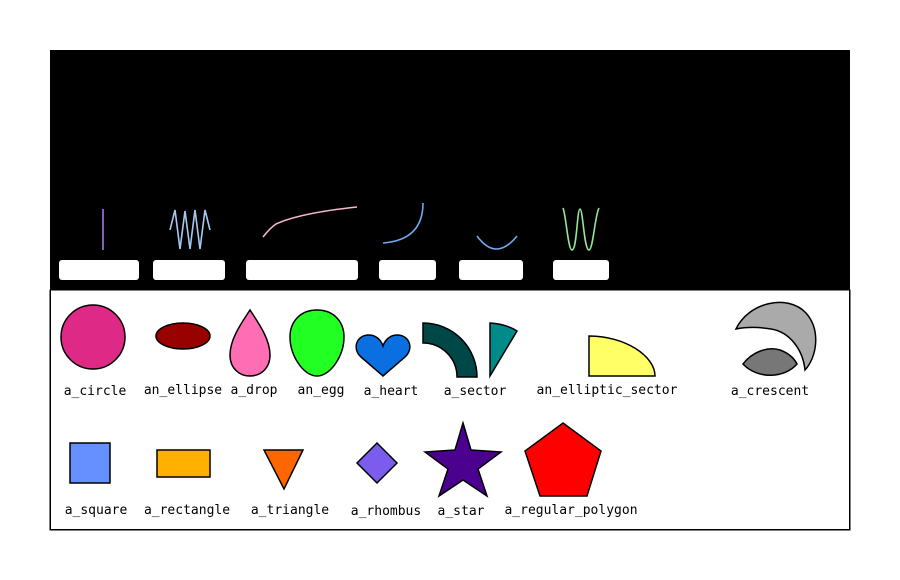 The width and height of the screenshot is (900, 580). What do you see at coordinates (95, 391) in the screenshot?
I see `label-circle: a_circle` at bounding box center [95, 391].